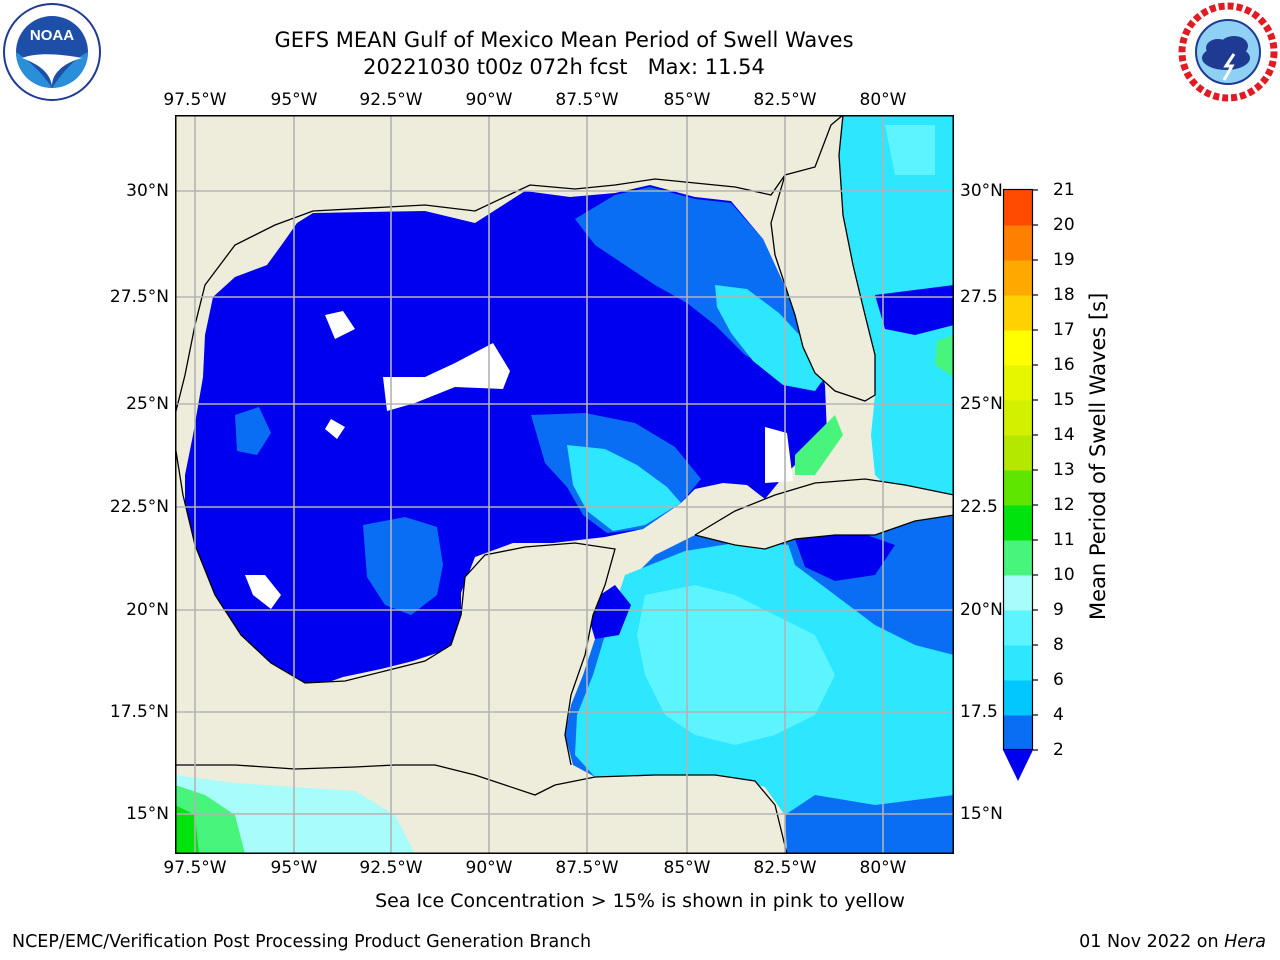 The height and width of the screenshot is (960, 1280). I want to click on colorbar-cells, so click(1018, 470).